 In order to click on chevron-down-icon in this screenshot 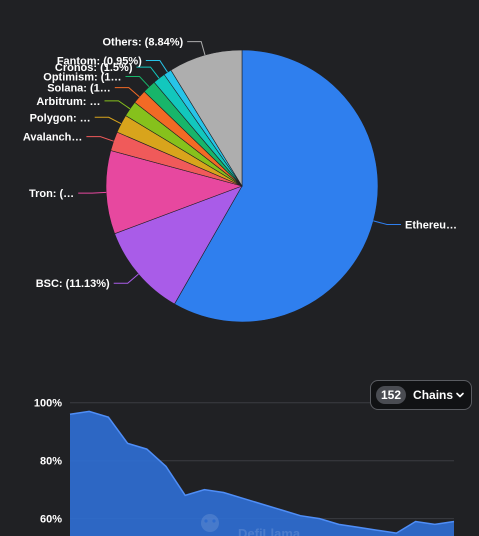, I will do `click(460, 395)`.